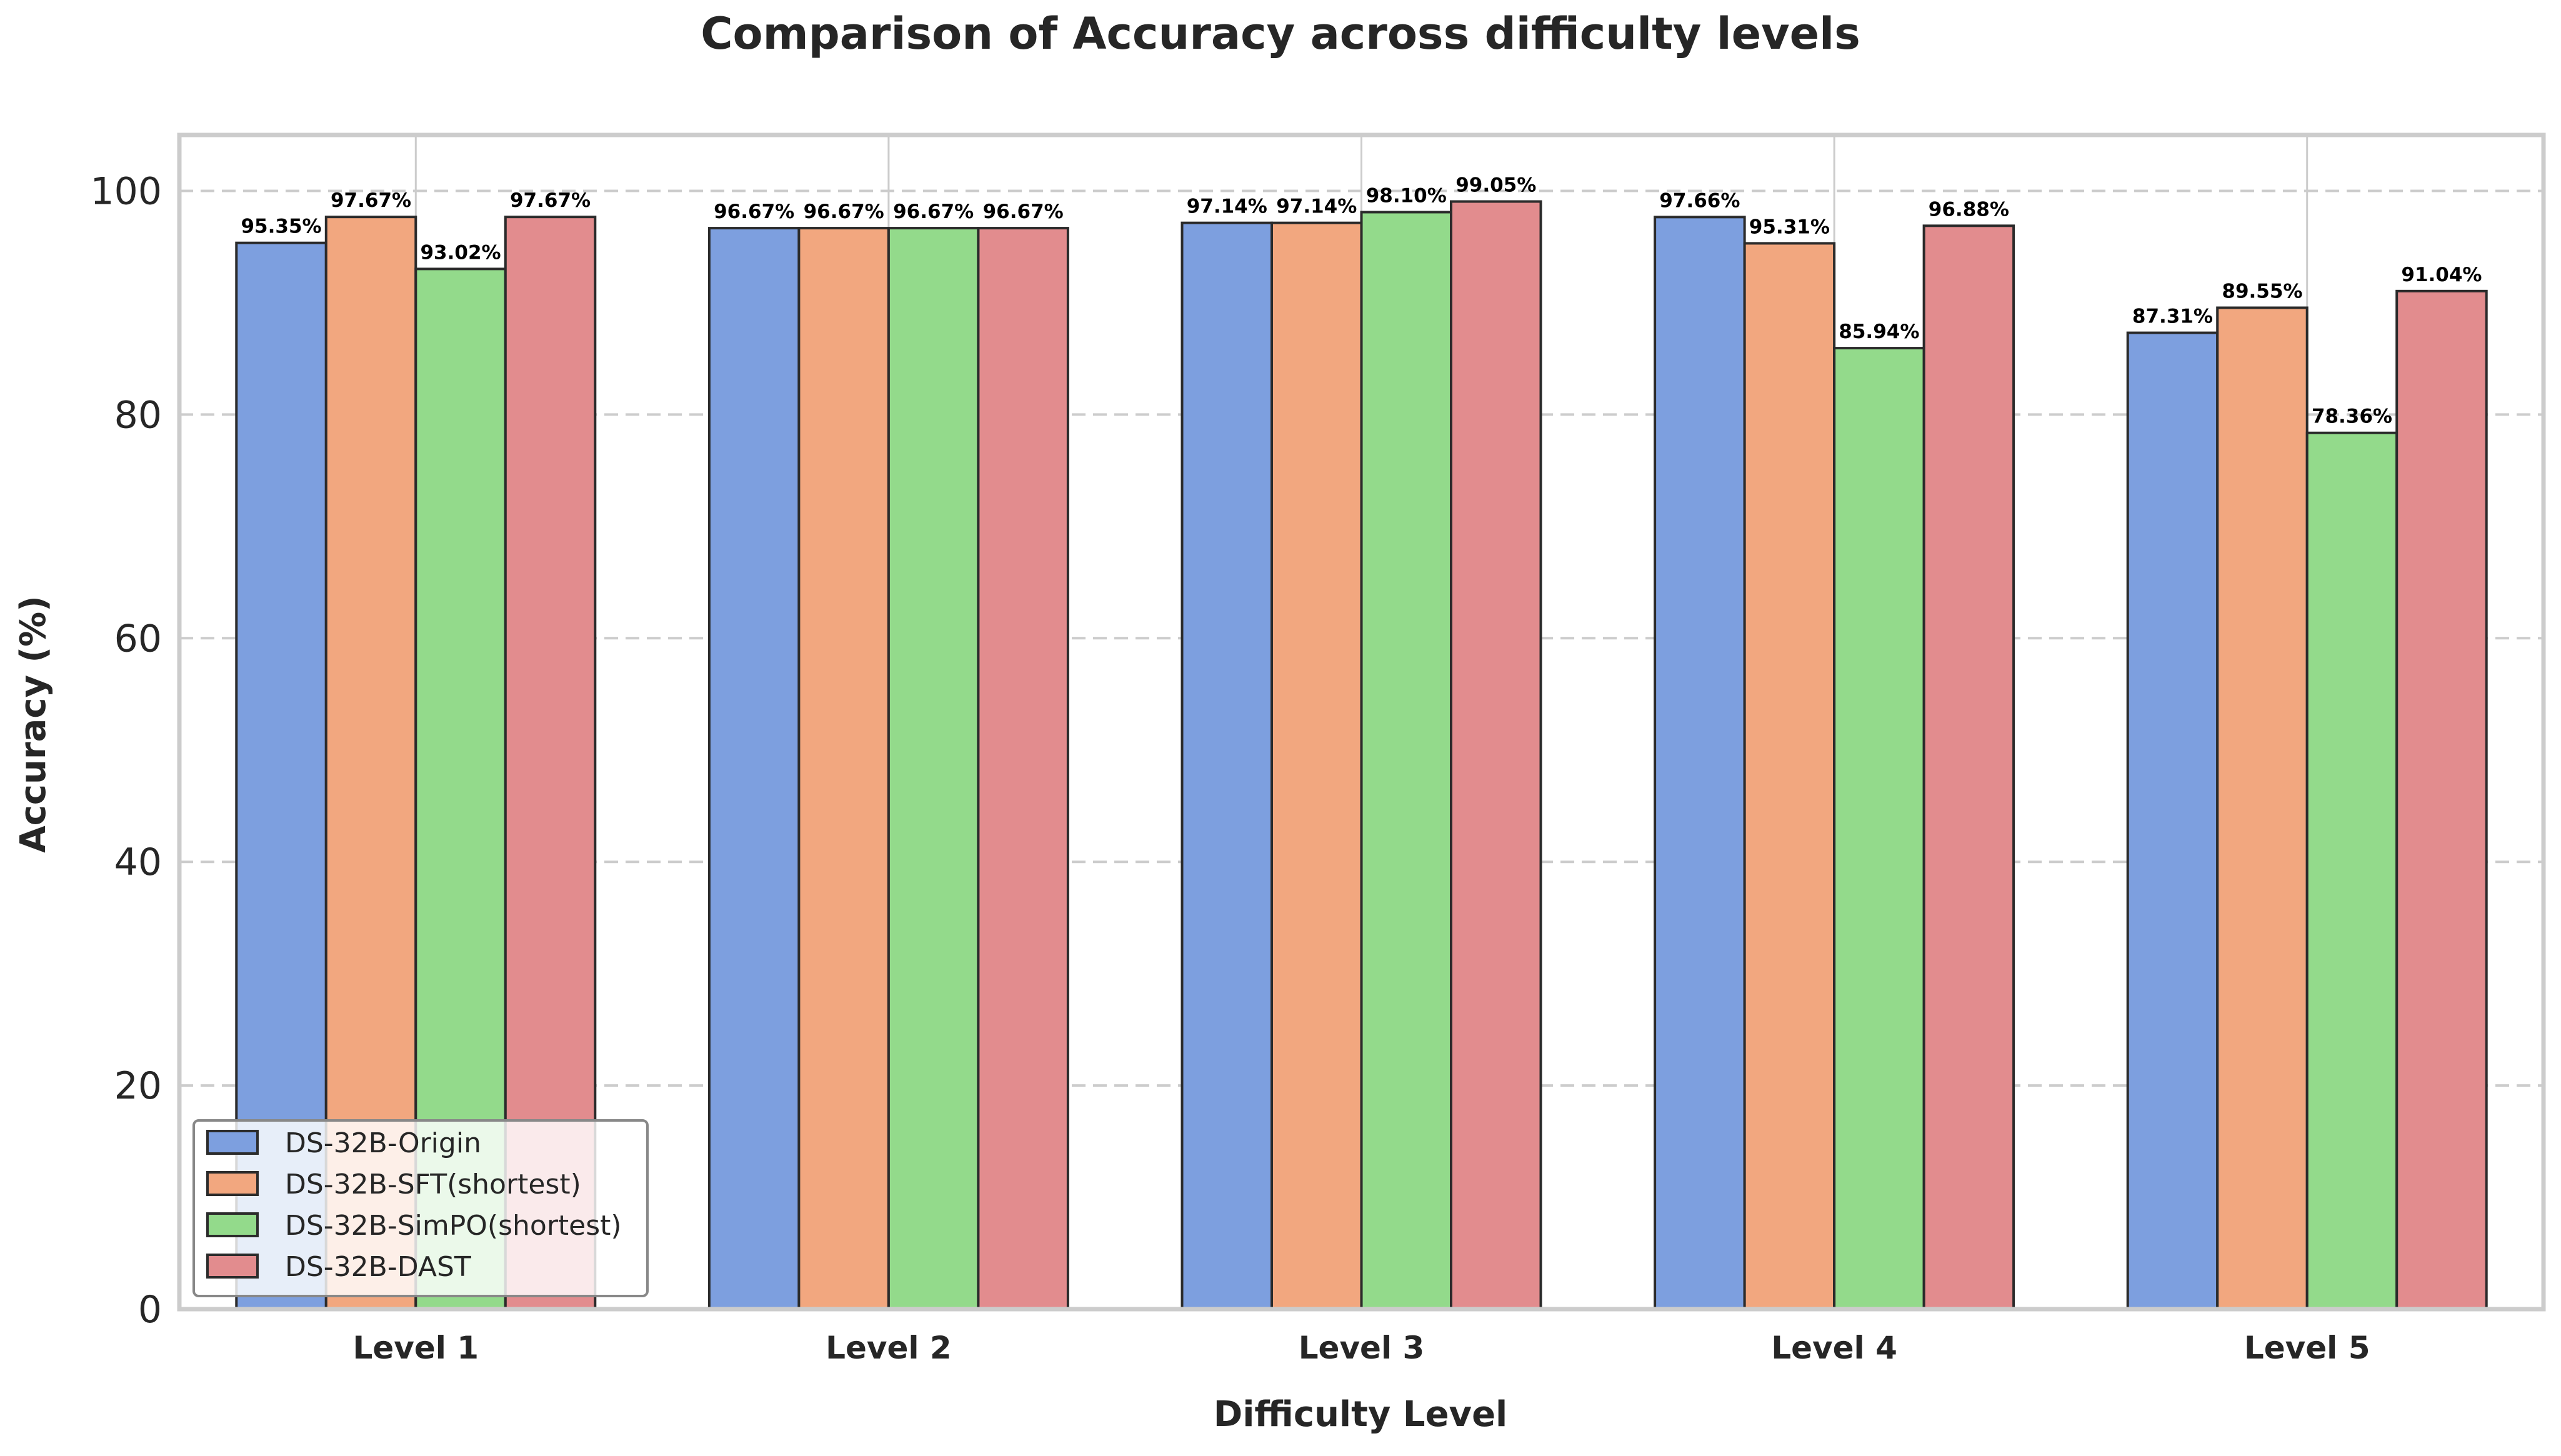 This screenshot has width=2561, height=1456. Describe the element at coordinates (433, 1184) in the screenshot. I see `legend-label: DS-32B-SFT(shortest)` at that location.